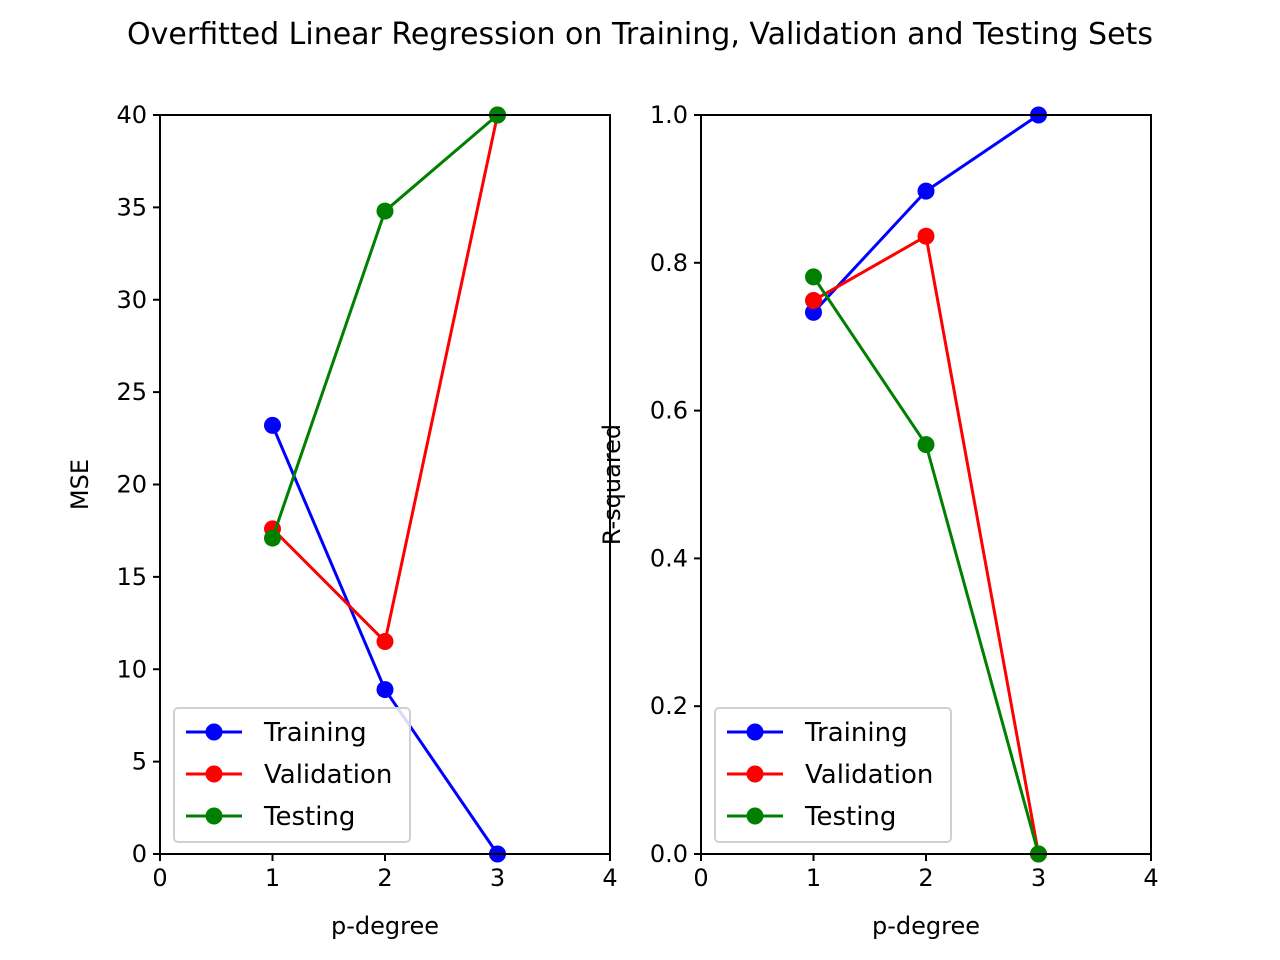 Image resolution: width=1280 pixels, height=960 pixels. I want to click on y-tick-label: 10, so click(131, 669).